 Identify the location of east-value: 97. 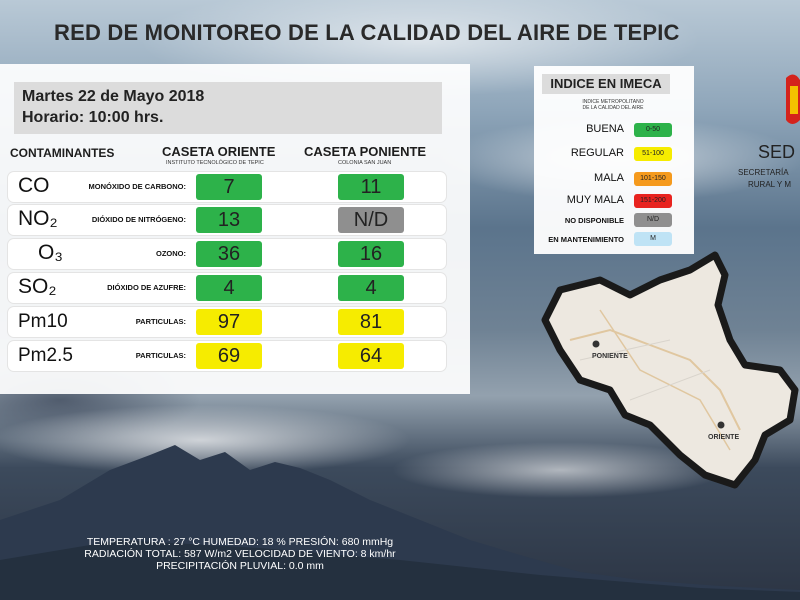
(229, 322).